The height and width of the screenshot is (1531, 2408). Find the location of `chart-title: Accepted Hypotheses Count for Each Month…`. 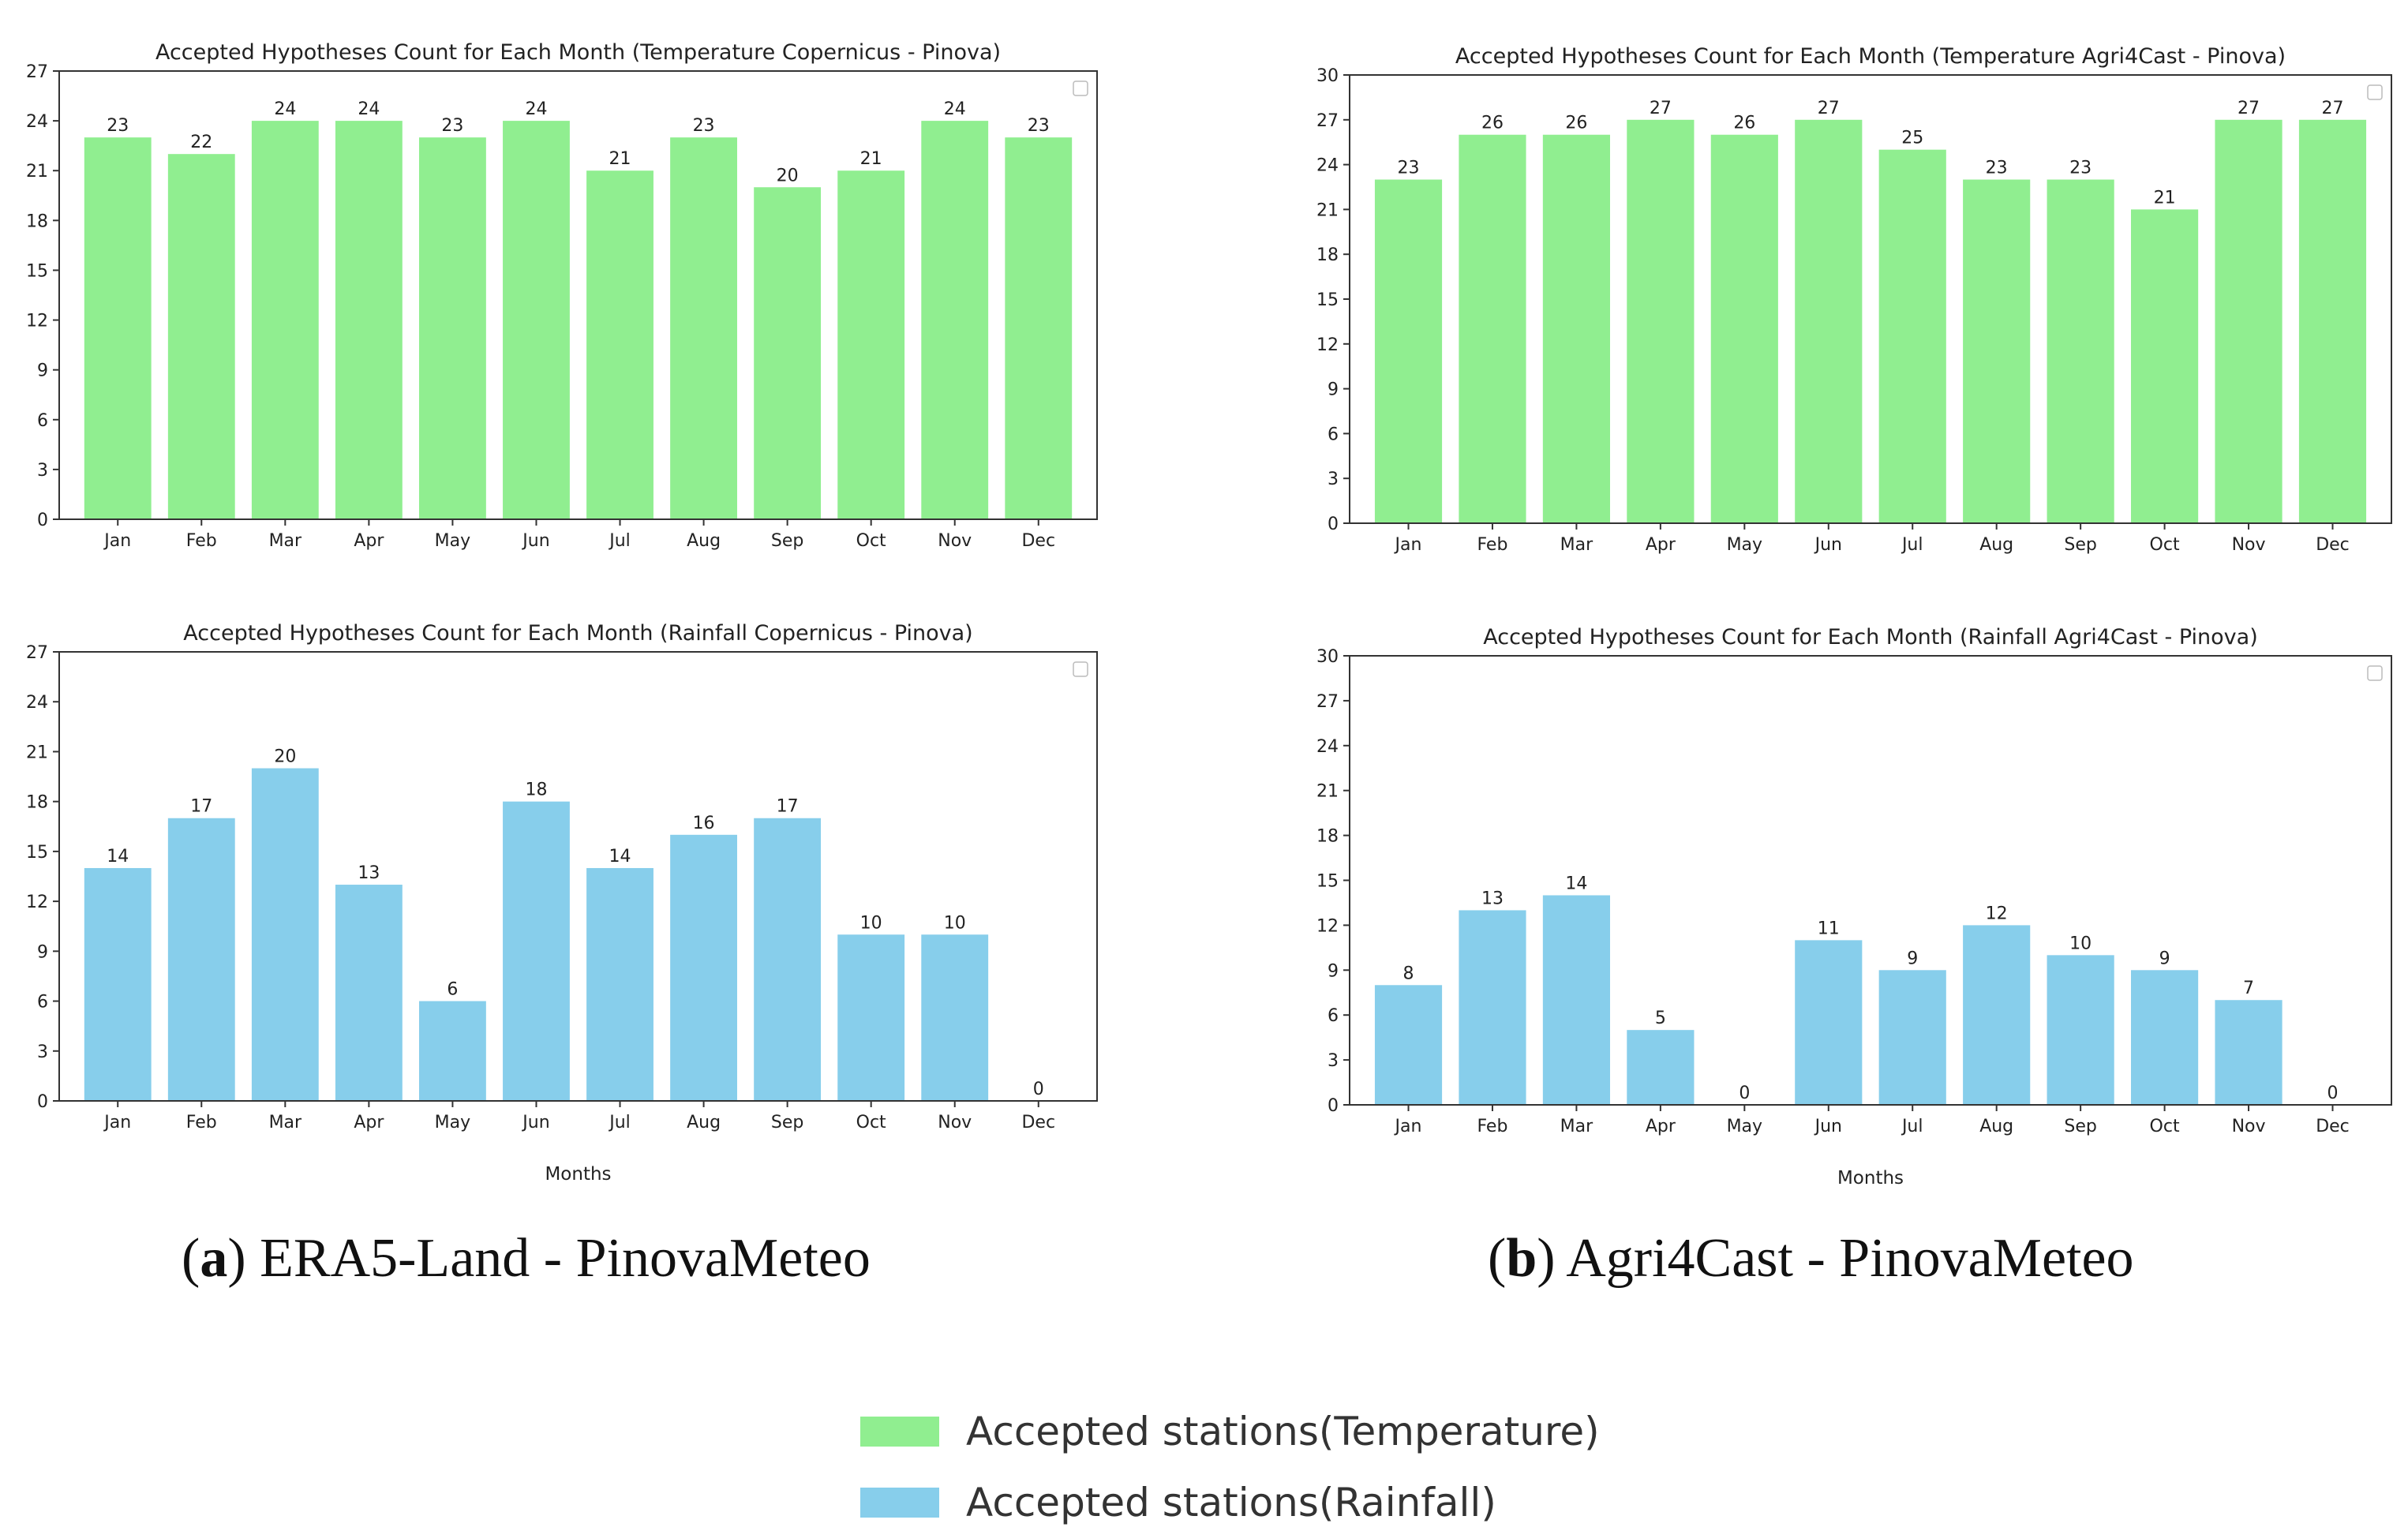

chart-title: Accepted Hypotheses Count for Each Month… is located at coordinates (578, 52).